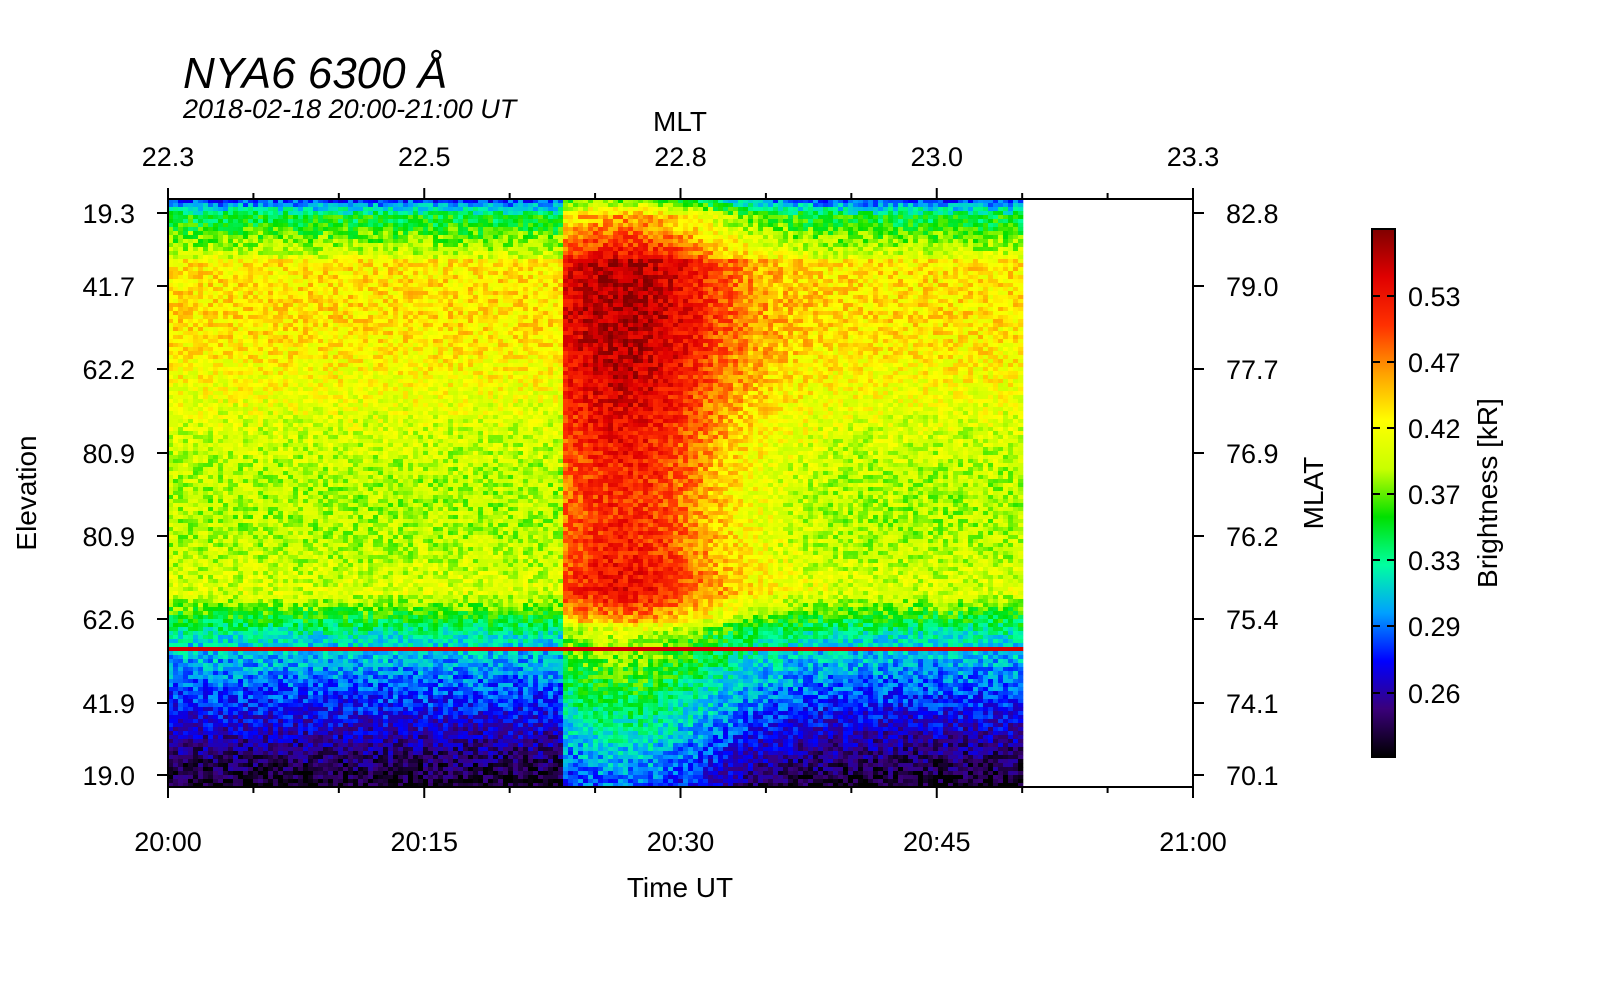 The height and width of the screenshot is (1000, 1600). I want to click on colorbar-tick-label: 0.42, so click(1434, 429).